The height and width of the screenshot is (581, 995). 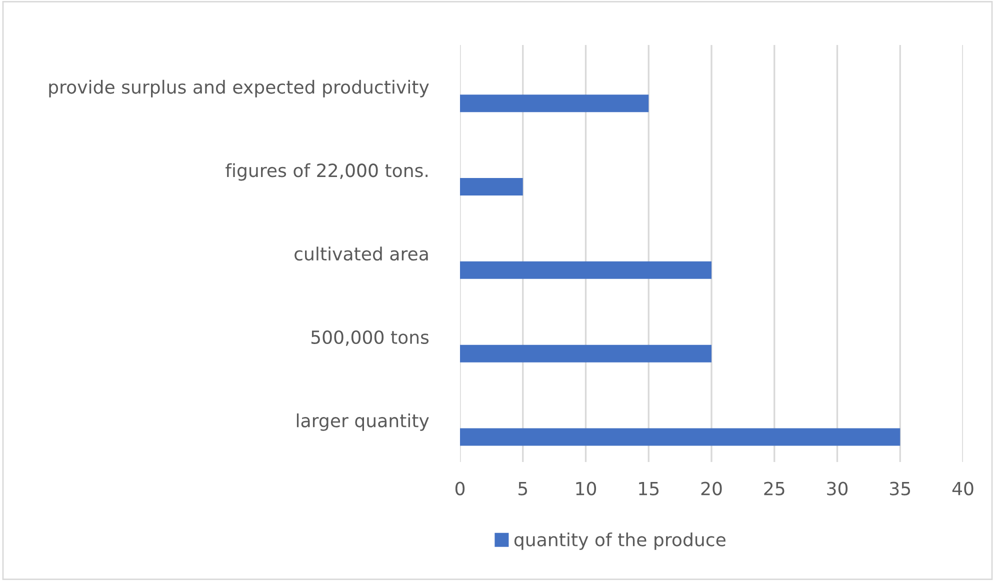 I want to click on x-tick-label: 35, so click(x=900, y=489).